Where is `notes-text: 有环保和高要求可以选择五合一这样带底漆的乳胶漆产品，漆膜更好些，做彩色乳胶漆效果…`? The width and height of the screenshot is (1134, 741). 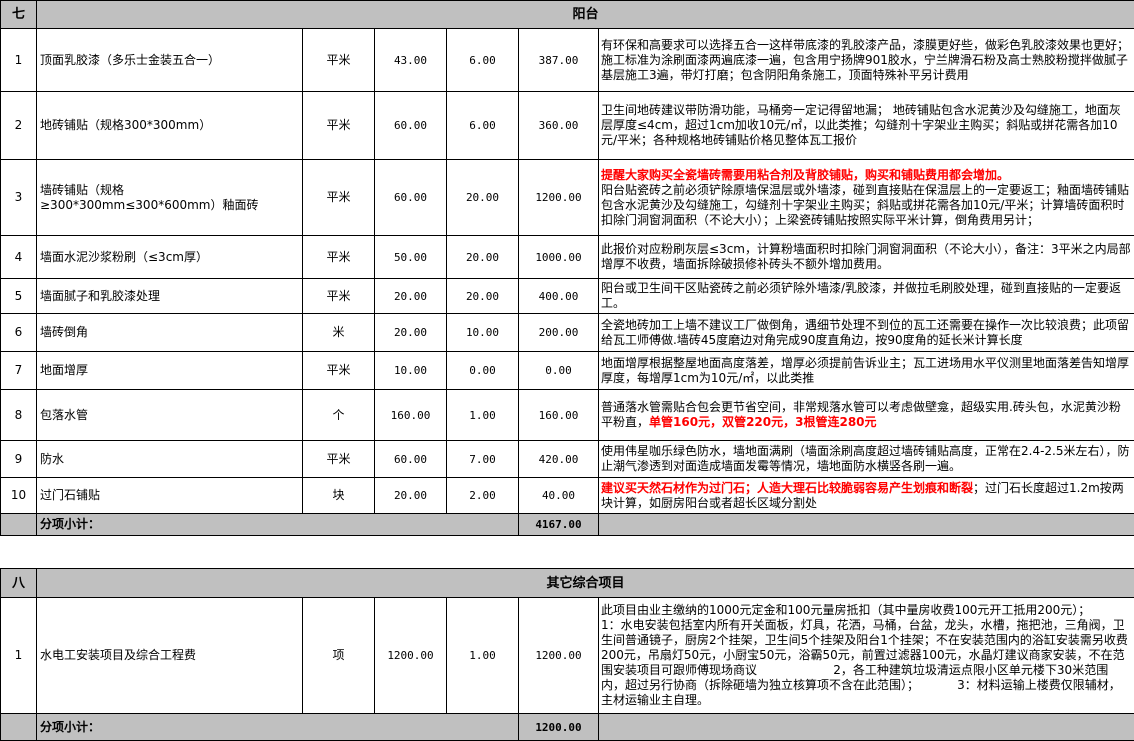
notes-text: 有环保和高要求可以选择五合一这样带底漆的乳胶漆产品，漆膜更好些，做彩色乳胶漆效果… is located at coordinates (865, 60).